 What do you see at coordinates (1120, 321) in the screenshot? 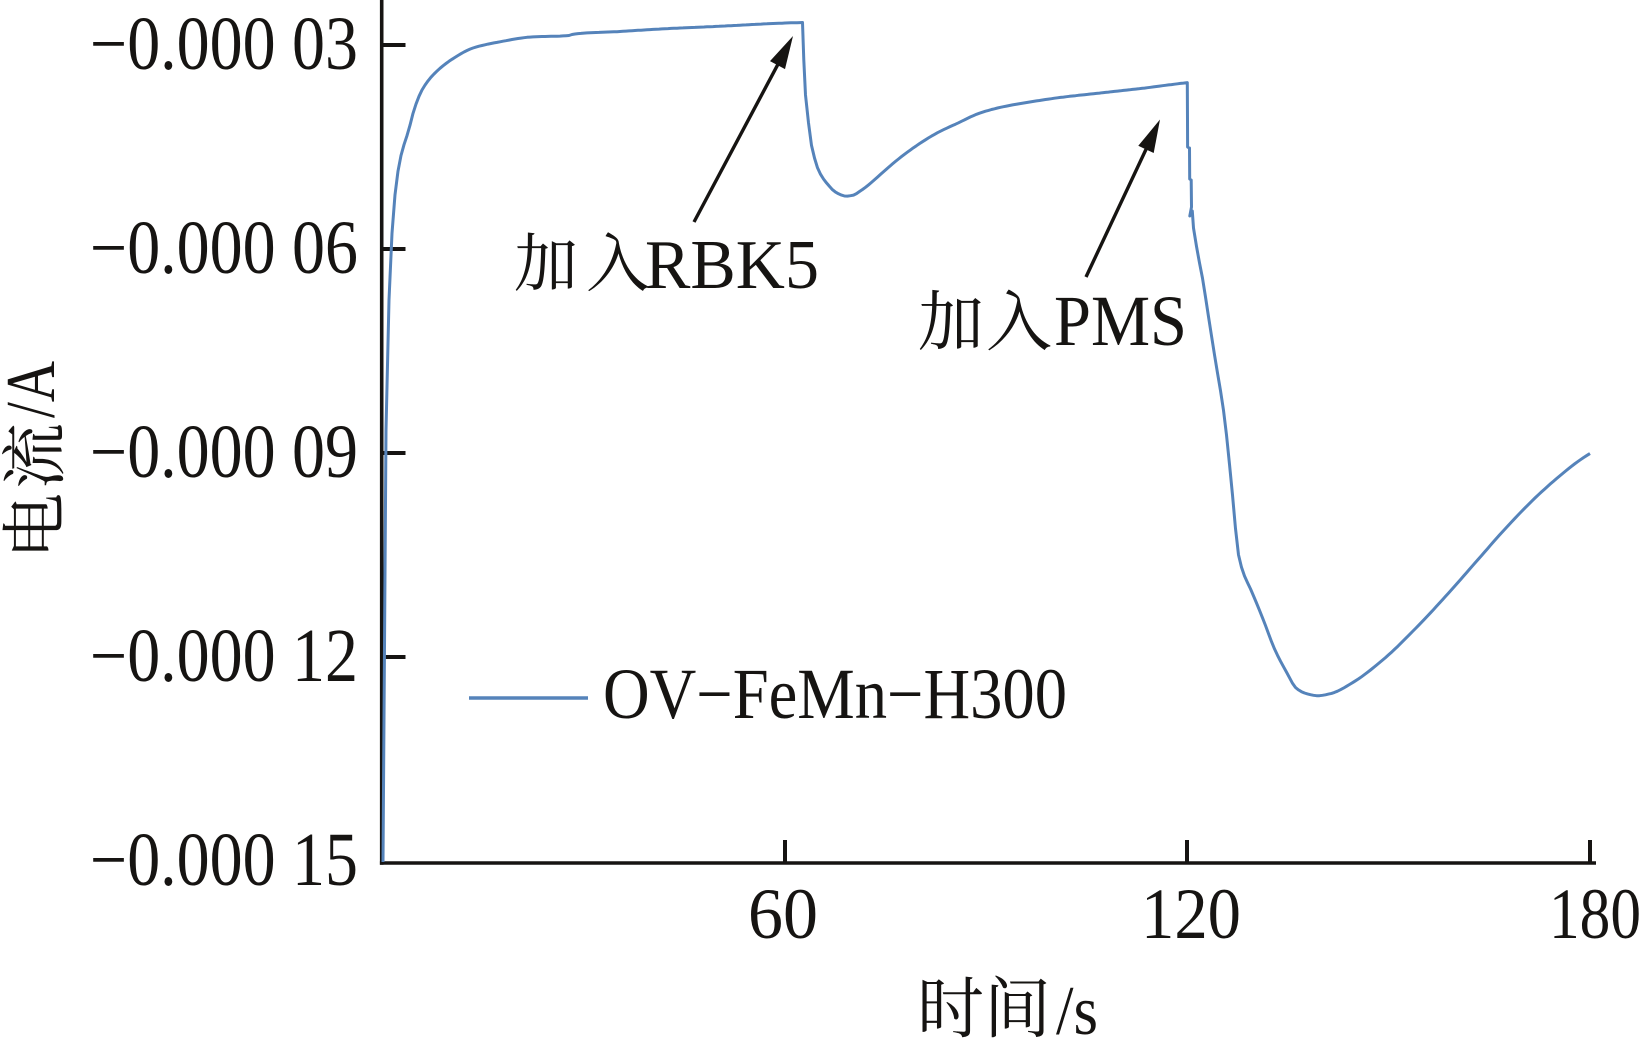
I see `svg-text: PMS` at bounding box center [1120, 321].